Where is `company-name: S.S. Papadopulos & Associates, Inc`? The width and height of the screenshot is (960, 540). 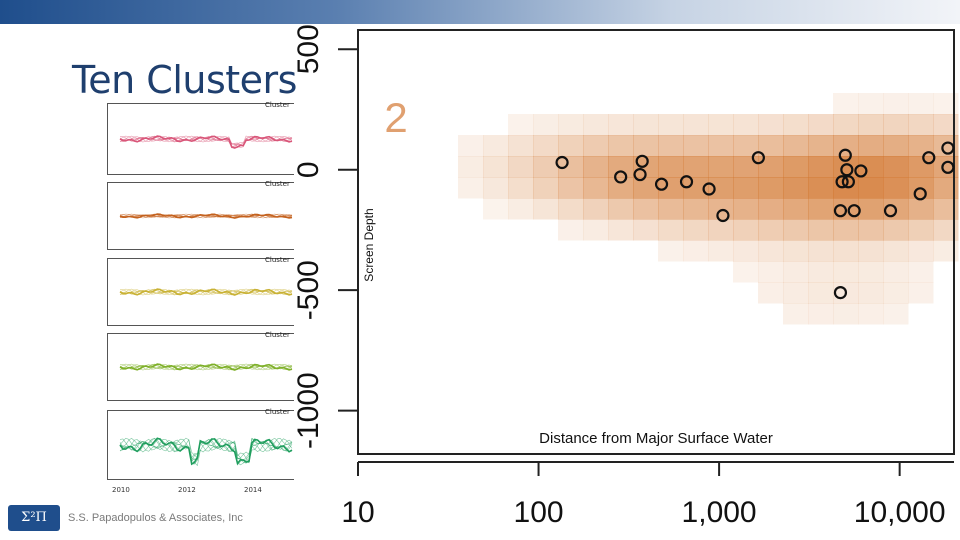 company-name: S.S. Papadopulos & Associates, Inc is located at coordinates (155, 518).